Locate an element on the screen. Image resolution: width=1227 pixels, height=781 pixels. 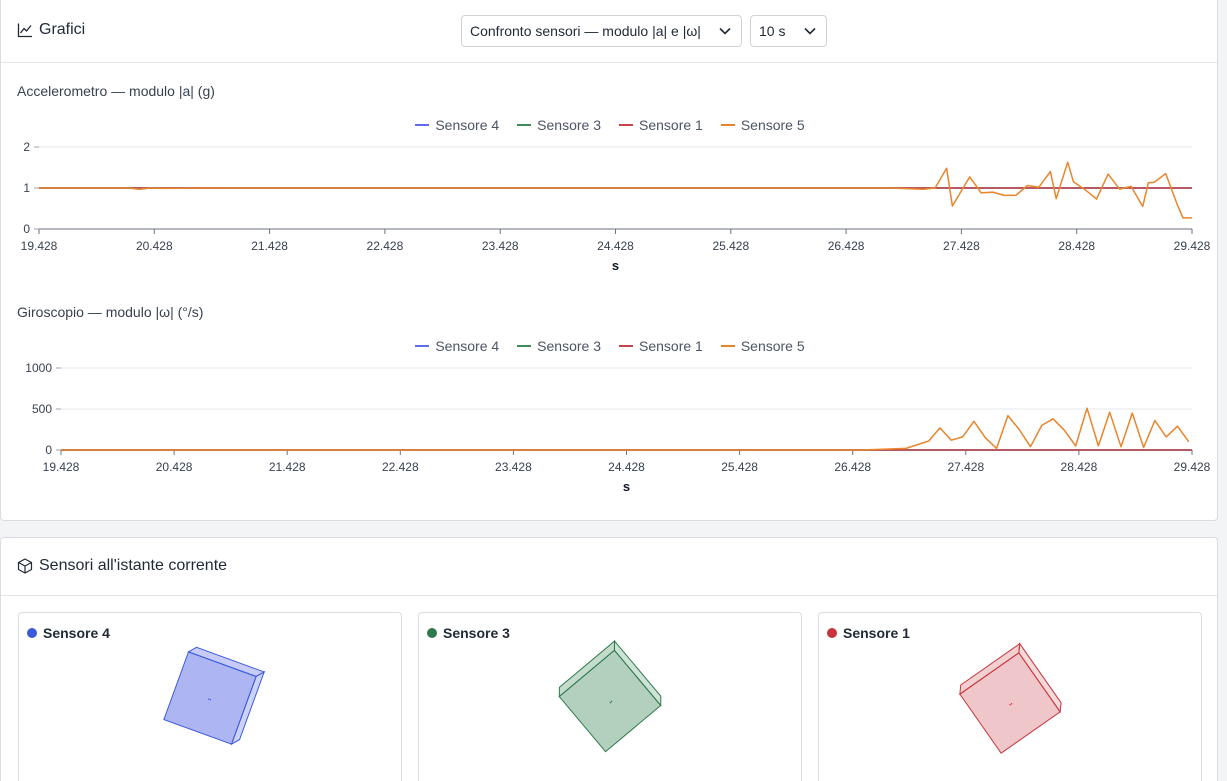
mode-select-value: Confronto sensori — modulo |a| e |ω| is located at coordinates (585, 31).